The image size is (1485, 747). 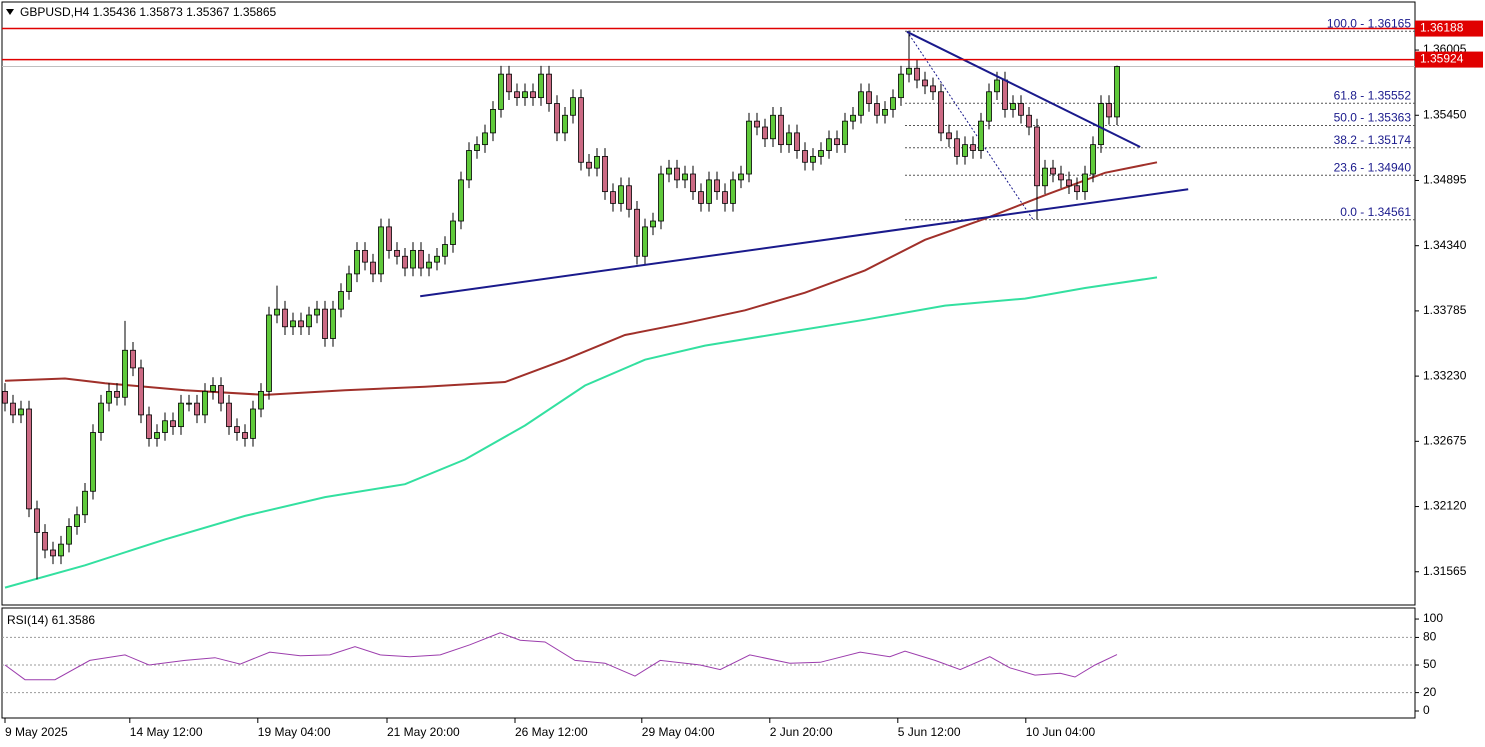 What do you see at coordinates (678, 732) in the screenshot?
I see `x-tick-label: 29 May 04:00` at bounding box center [678, 732].